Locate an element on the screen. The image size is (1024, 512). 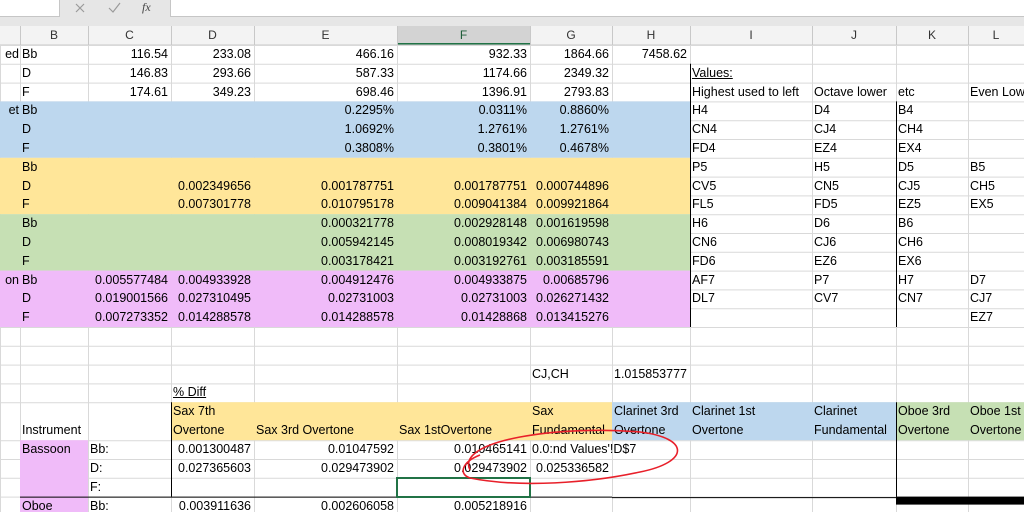
cell: CH6 is located at coordinates (911, 242).